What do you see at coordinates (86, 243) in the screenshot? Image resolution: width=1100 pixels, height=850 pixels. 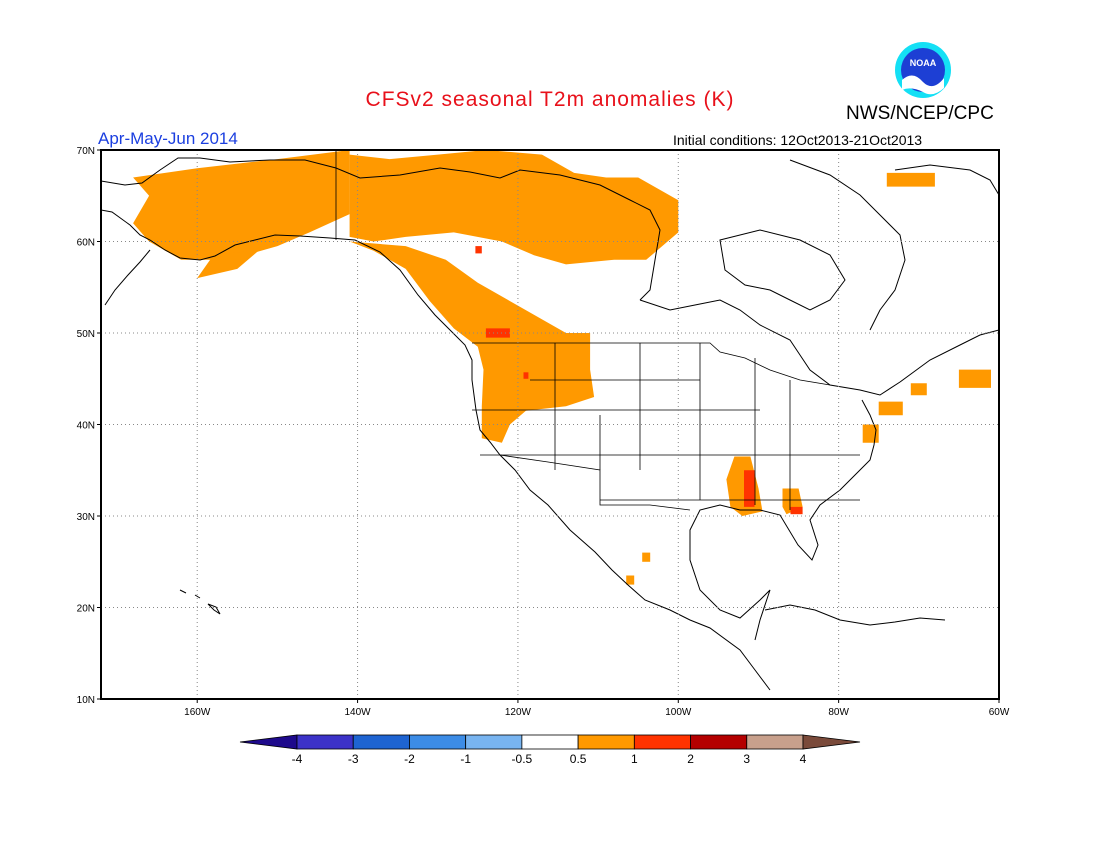 I see `lat-tick-label: 60N` at bounding box center [86, 243].